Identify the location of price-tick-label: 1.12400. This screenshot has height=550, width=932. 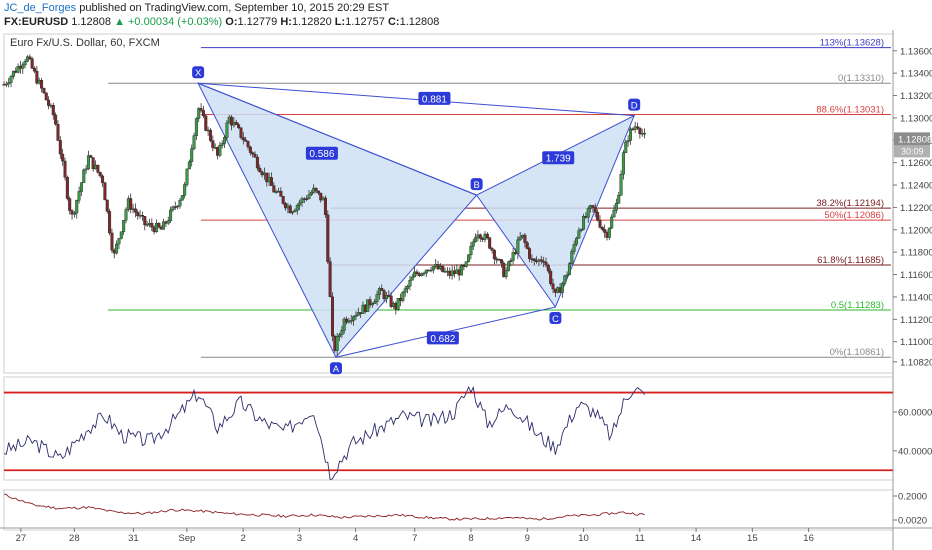
(916, 186).